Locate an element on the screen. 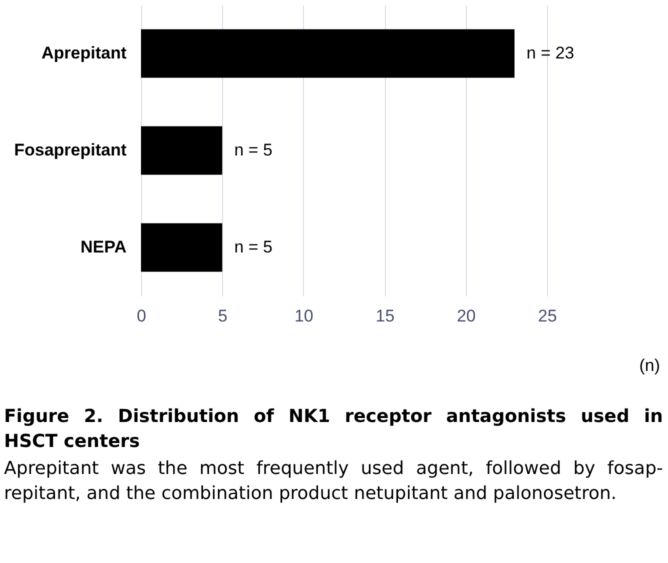  x-tick-label: 10 is located at coordinates (304, 316).